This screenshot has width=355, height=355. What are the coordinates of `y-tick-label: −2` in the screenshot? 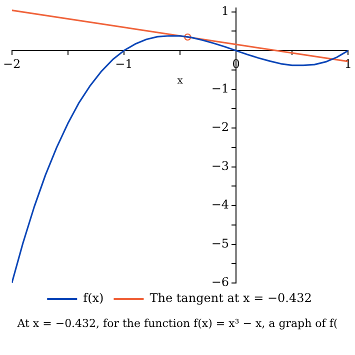 It's located at (220, 127).